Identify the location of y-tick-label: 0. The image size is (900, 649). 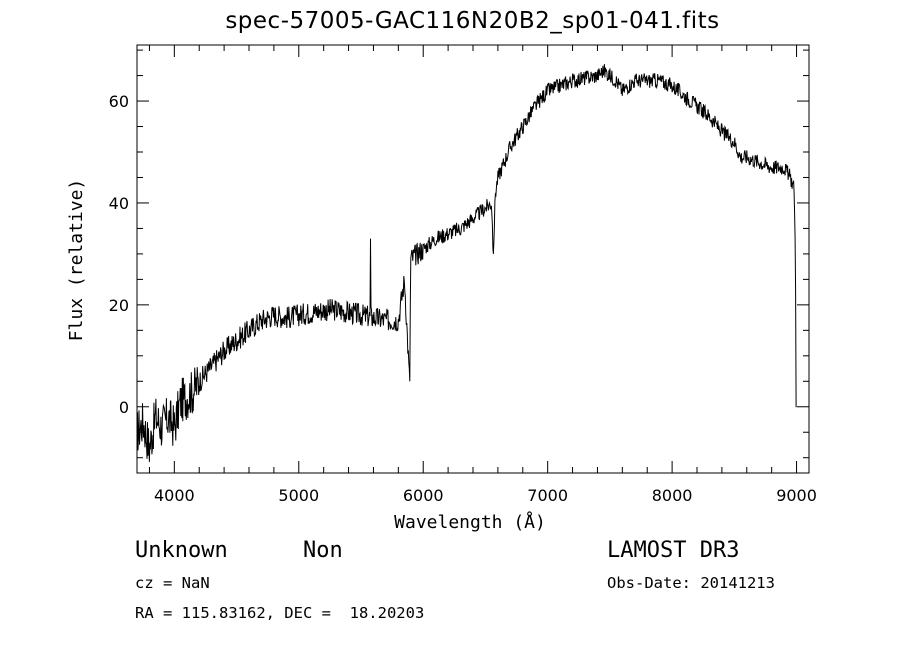
(124, 407).